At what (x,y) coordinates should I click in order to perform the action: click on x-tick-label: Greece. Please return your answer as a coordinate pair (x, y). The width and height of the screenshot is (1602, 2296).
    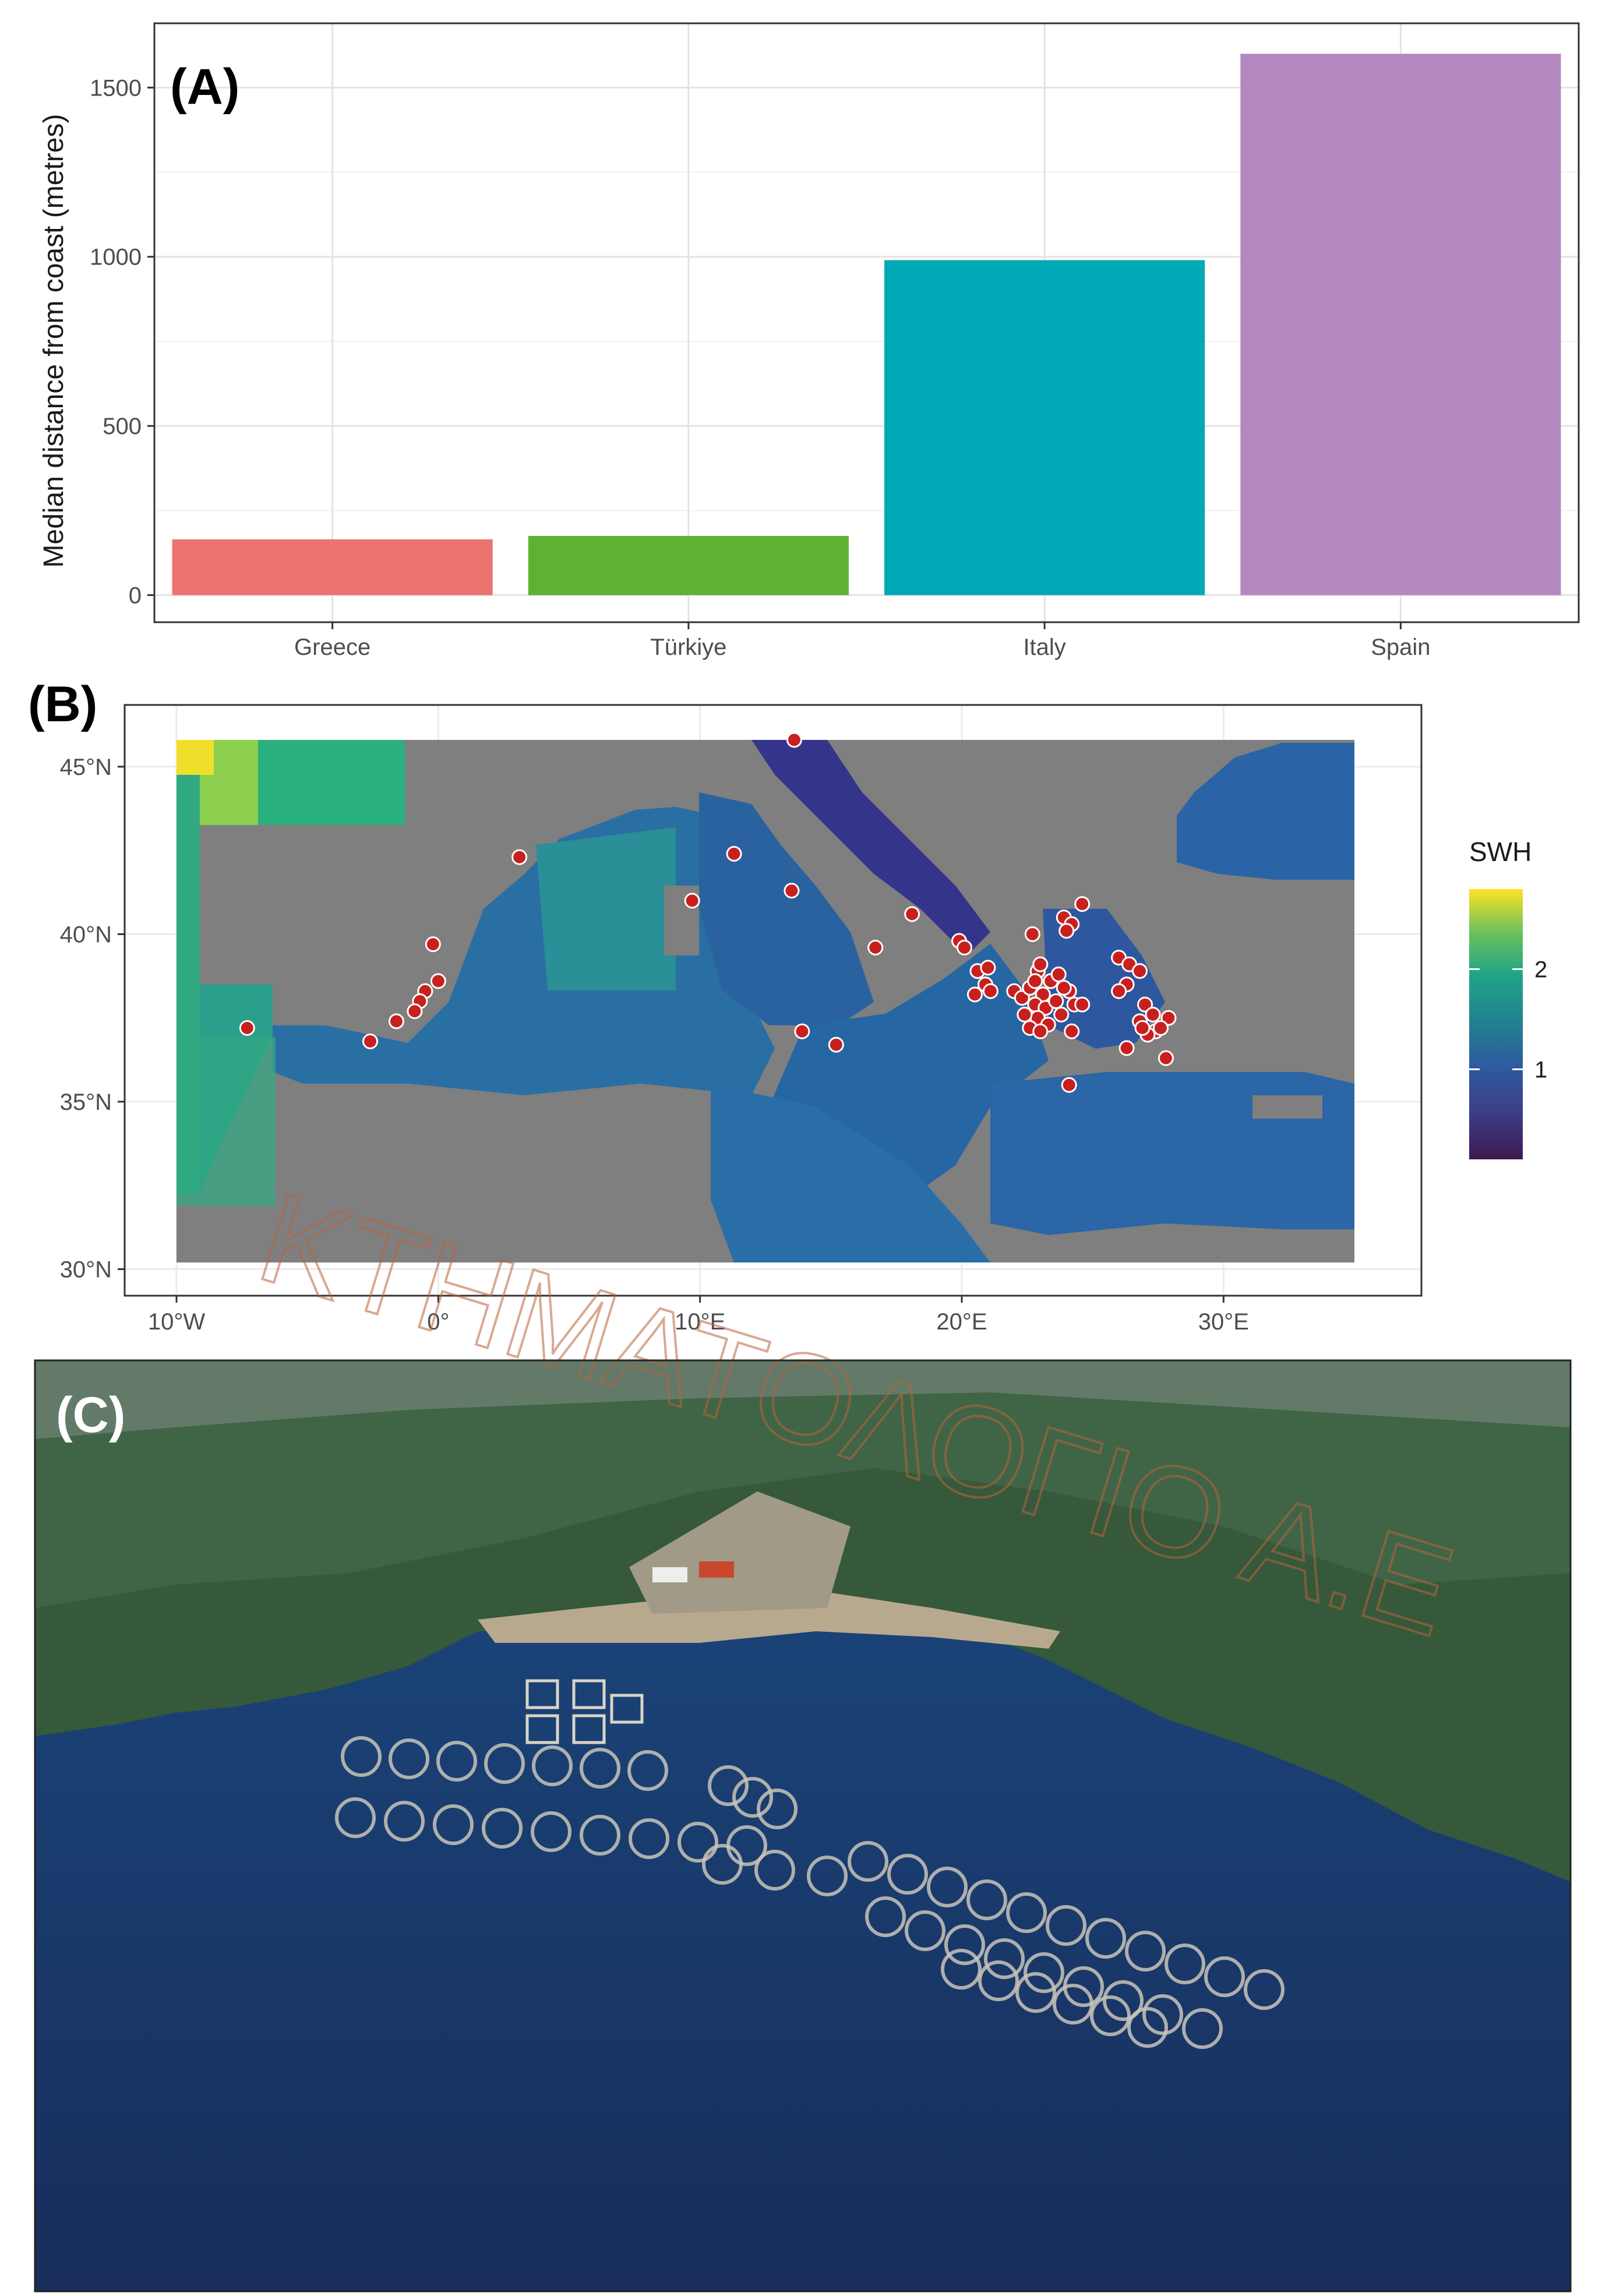
    Looking at the image, I should click on (332, 647).